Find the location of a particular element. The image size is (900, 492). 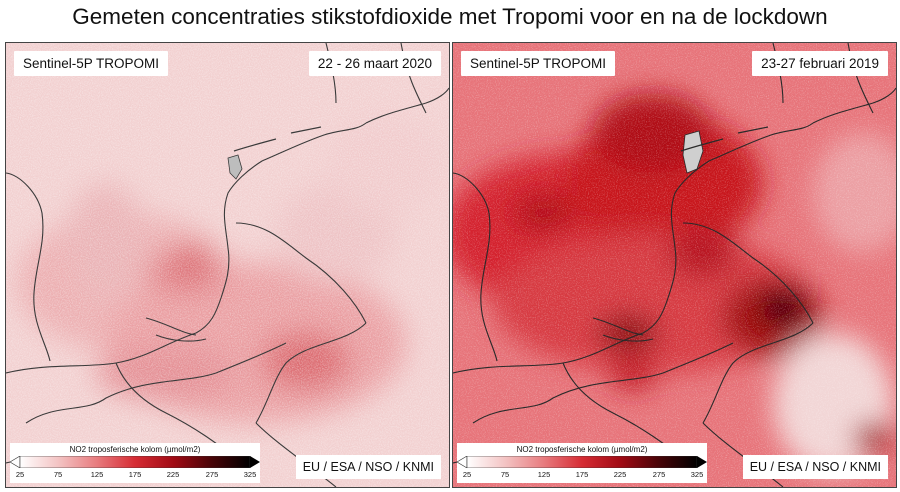

period-label: 23-27 februari 2019 is located at coordinates (820, 63).